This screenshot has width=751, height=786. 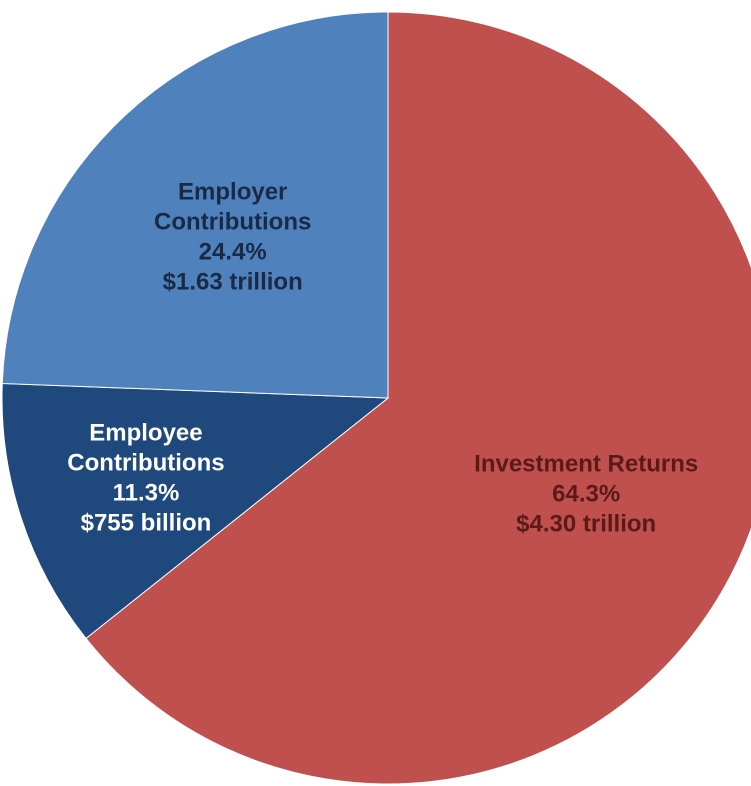 I want to click on slice-label-line: Investment Returns, so click(x=586, y=464).